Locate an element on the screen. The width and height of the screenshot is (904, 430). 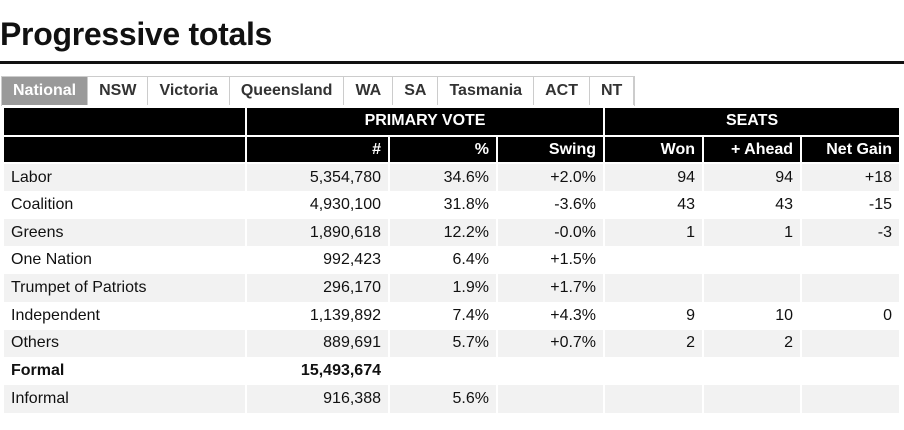
votes-cell: 15,493,674 is located at coordinates (318, 371).